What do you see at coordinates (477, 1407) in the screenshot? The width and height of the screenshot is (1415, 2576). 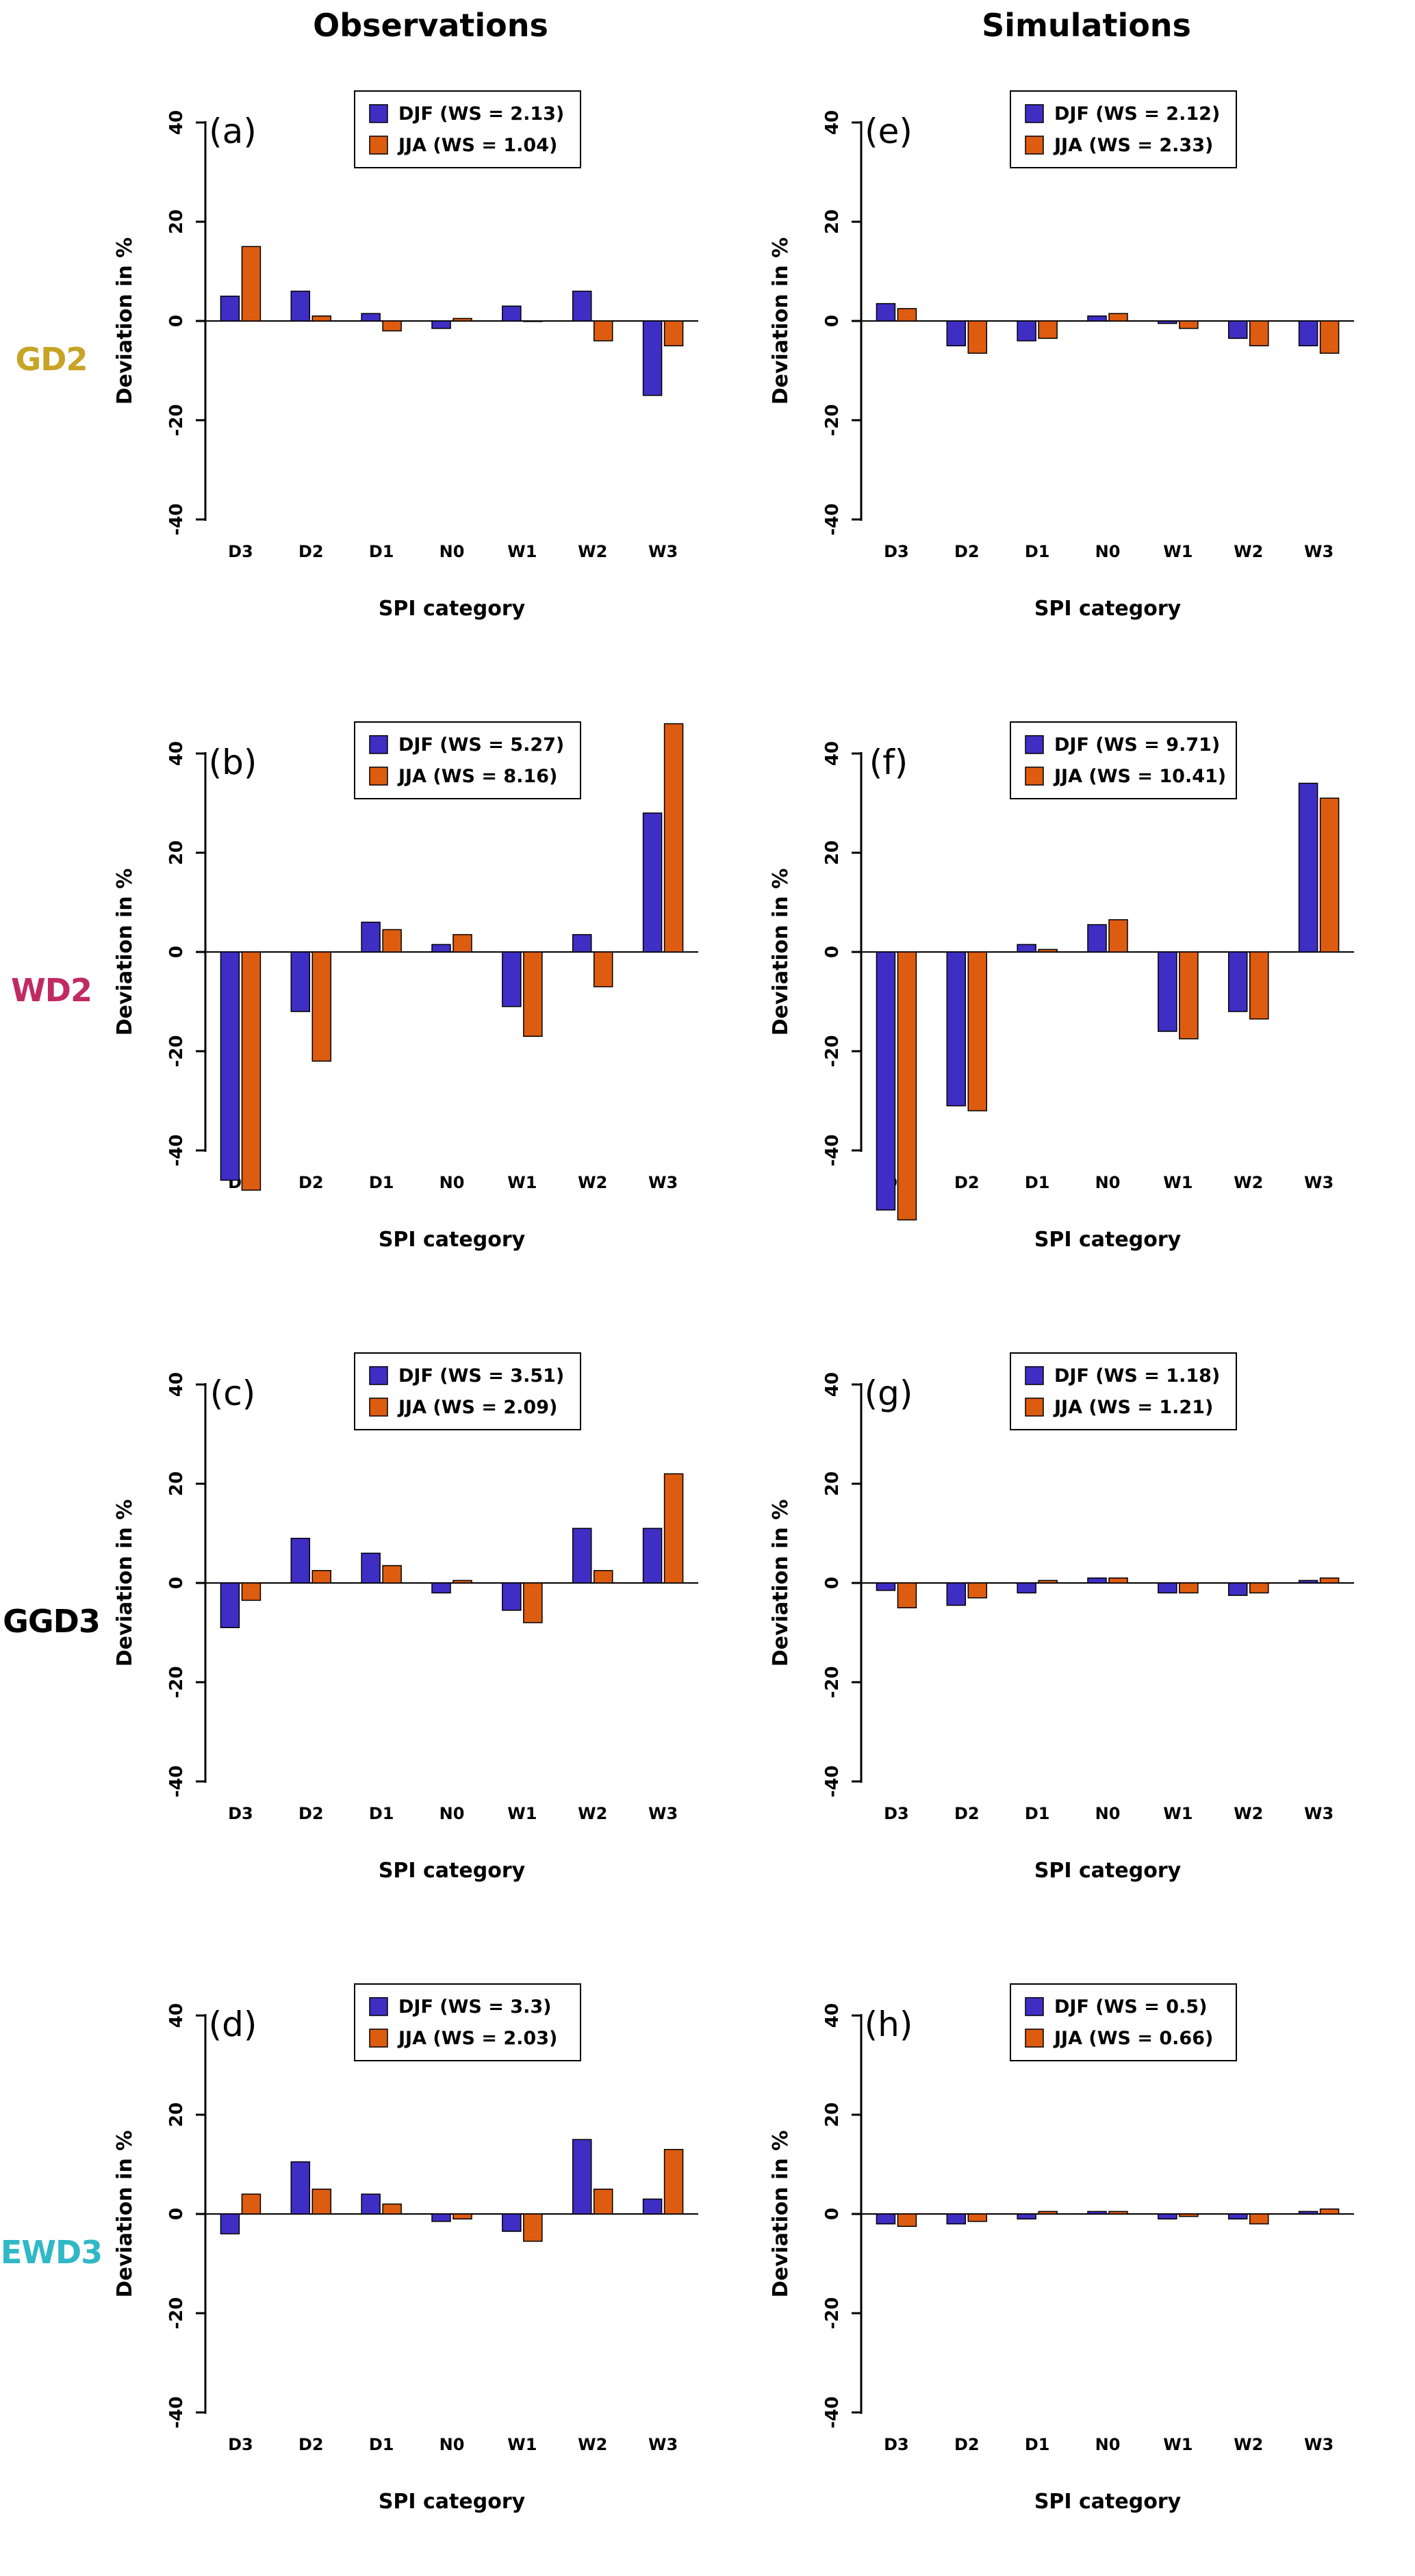 I see `legend-label-jja: JJA (WS = 2.09)` at bounding box center [477, 1407].